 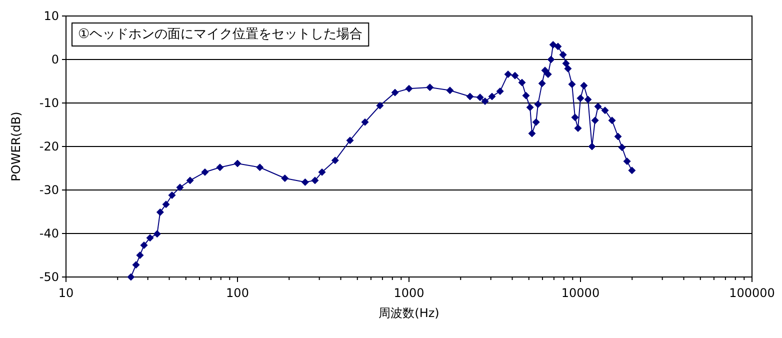 I want to click on y-tick-label: -10, so click(x=49, y=103).